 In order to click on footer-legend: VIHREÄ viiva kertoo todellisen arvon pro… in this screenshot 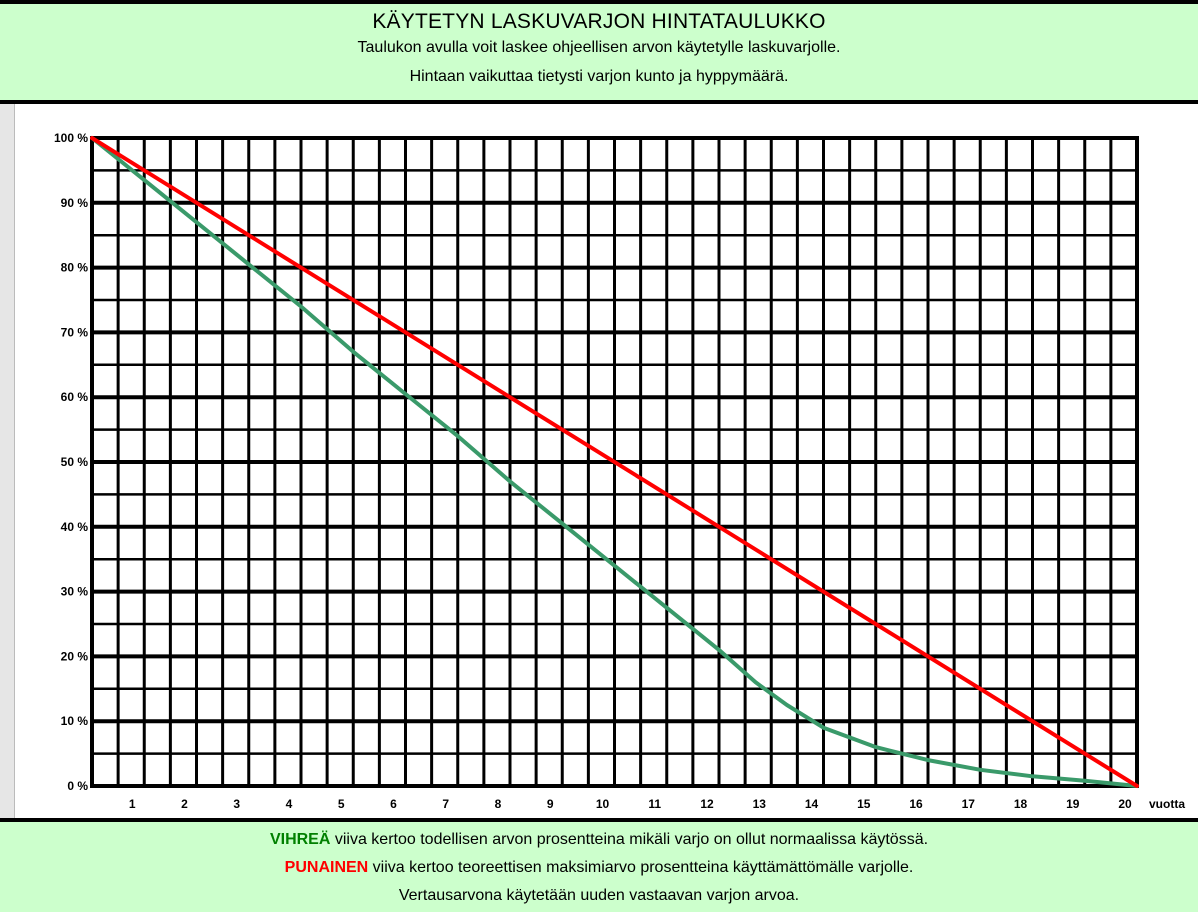, I will do `click(599, 865)`.